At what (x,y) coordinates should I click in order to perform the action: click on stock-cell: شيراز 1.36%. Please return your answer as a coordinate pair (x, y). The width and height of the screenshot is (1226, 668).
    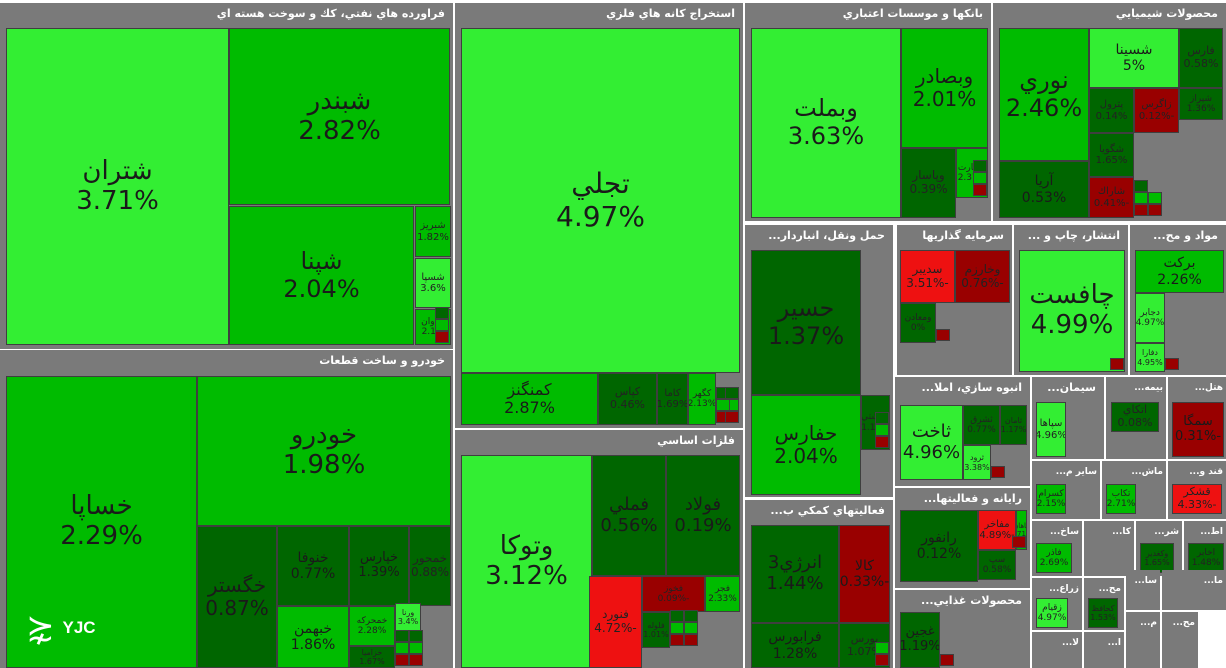
    Looking at the image, I should click on (1201, 104).